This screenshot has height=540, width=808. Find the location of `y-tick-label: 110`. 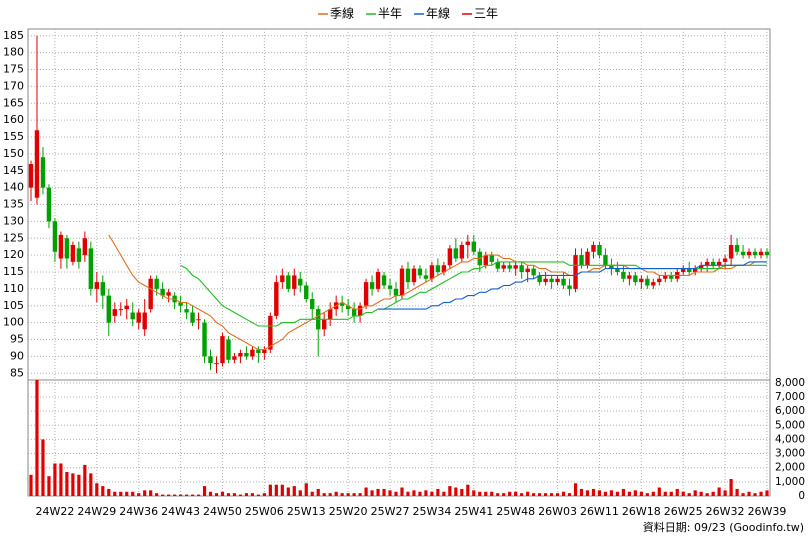

y-tick-label: 110 is located at coordinates (13, 288).